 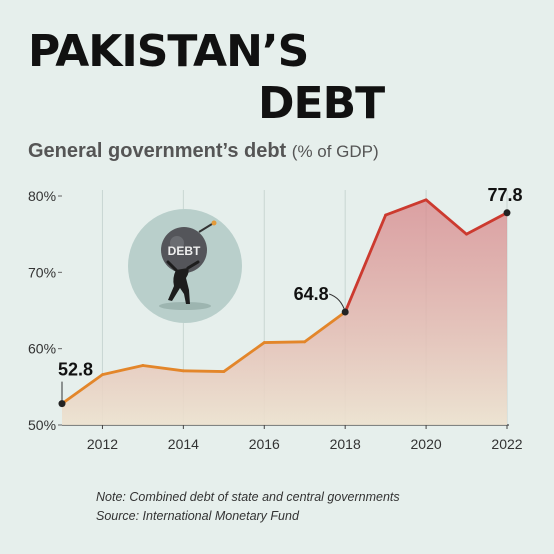 I want to click on y-tick-label: 80%, so click(x=42, y=196).